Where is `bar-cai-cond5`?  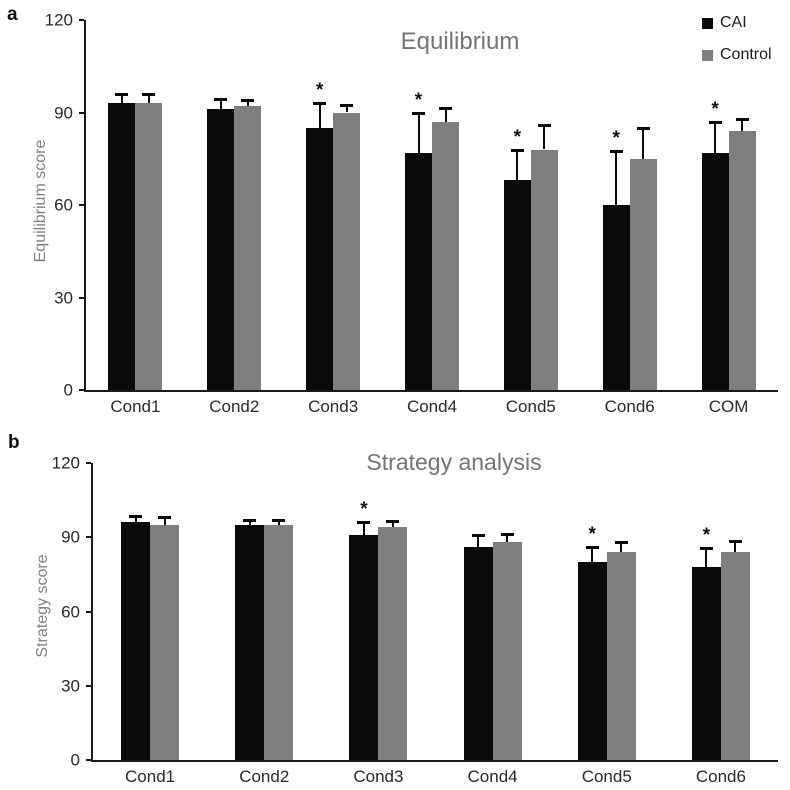
bar-cai-cond5 is located at coordinates (592, 661).